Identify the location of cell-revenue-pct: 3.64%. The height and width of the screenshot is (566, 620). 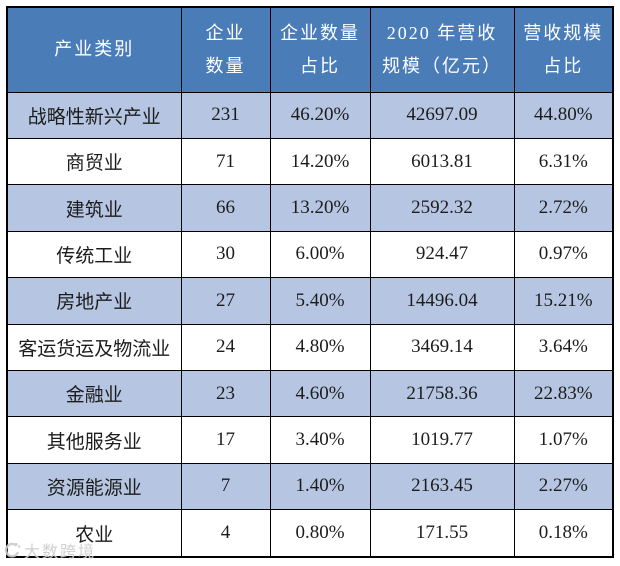
(563, 347).